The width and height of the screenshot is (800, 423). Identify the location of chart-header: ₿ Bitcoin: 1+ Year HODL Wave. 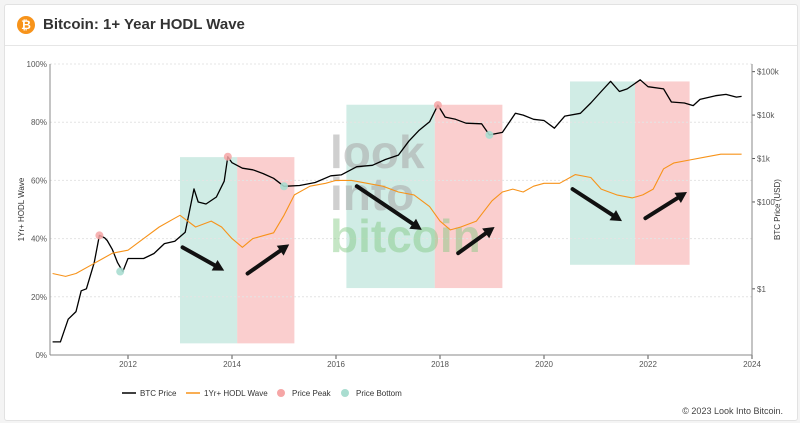
(401, 25).